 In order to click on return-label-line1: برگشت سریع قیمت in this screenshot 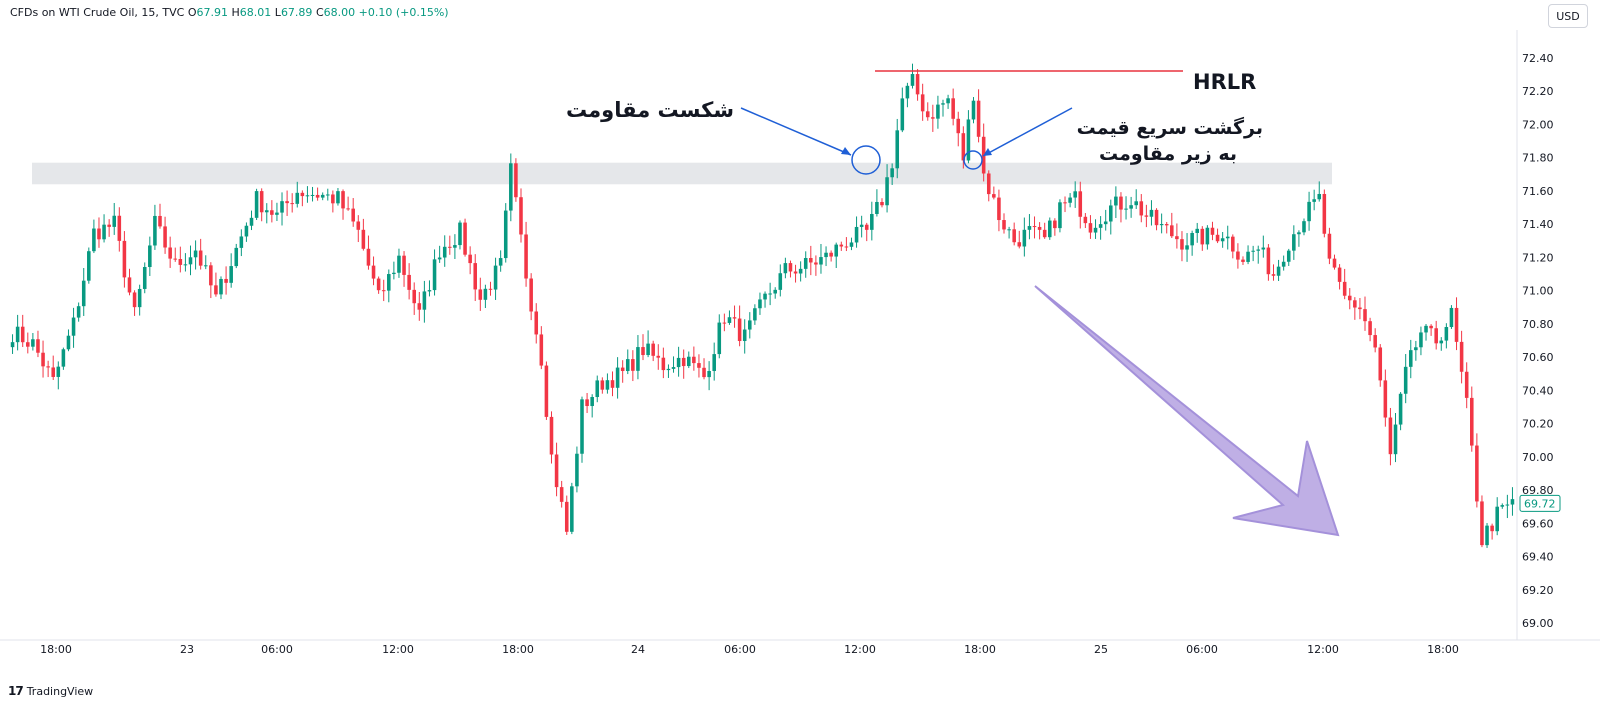, I will do `click(1170, 127)`.